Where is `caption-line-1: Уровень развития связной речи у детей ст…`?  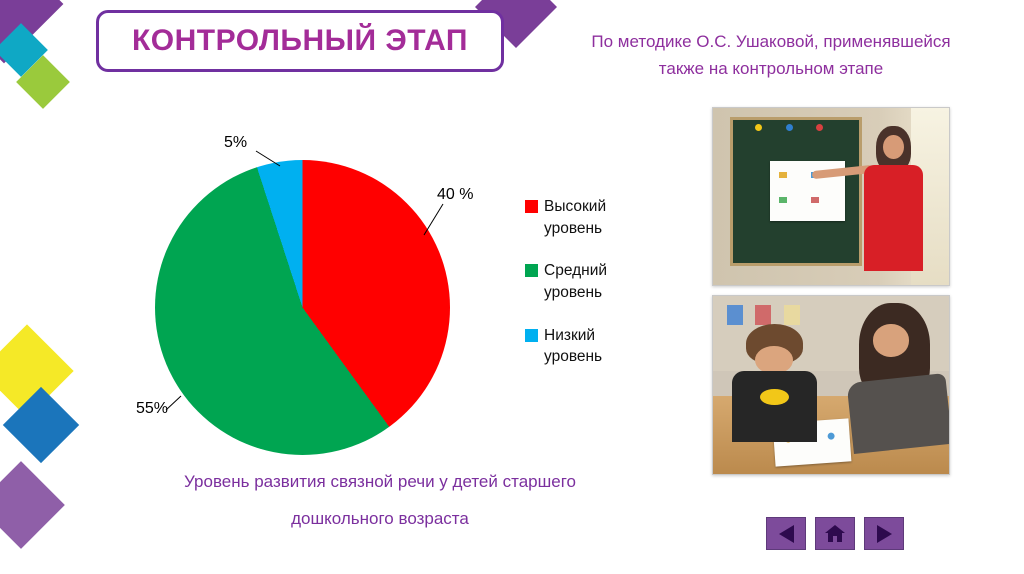
caption-line-1: Уровень развития связной речи у детей ст… is located at coordinates (380, 481).